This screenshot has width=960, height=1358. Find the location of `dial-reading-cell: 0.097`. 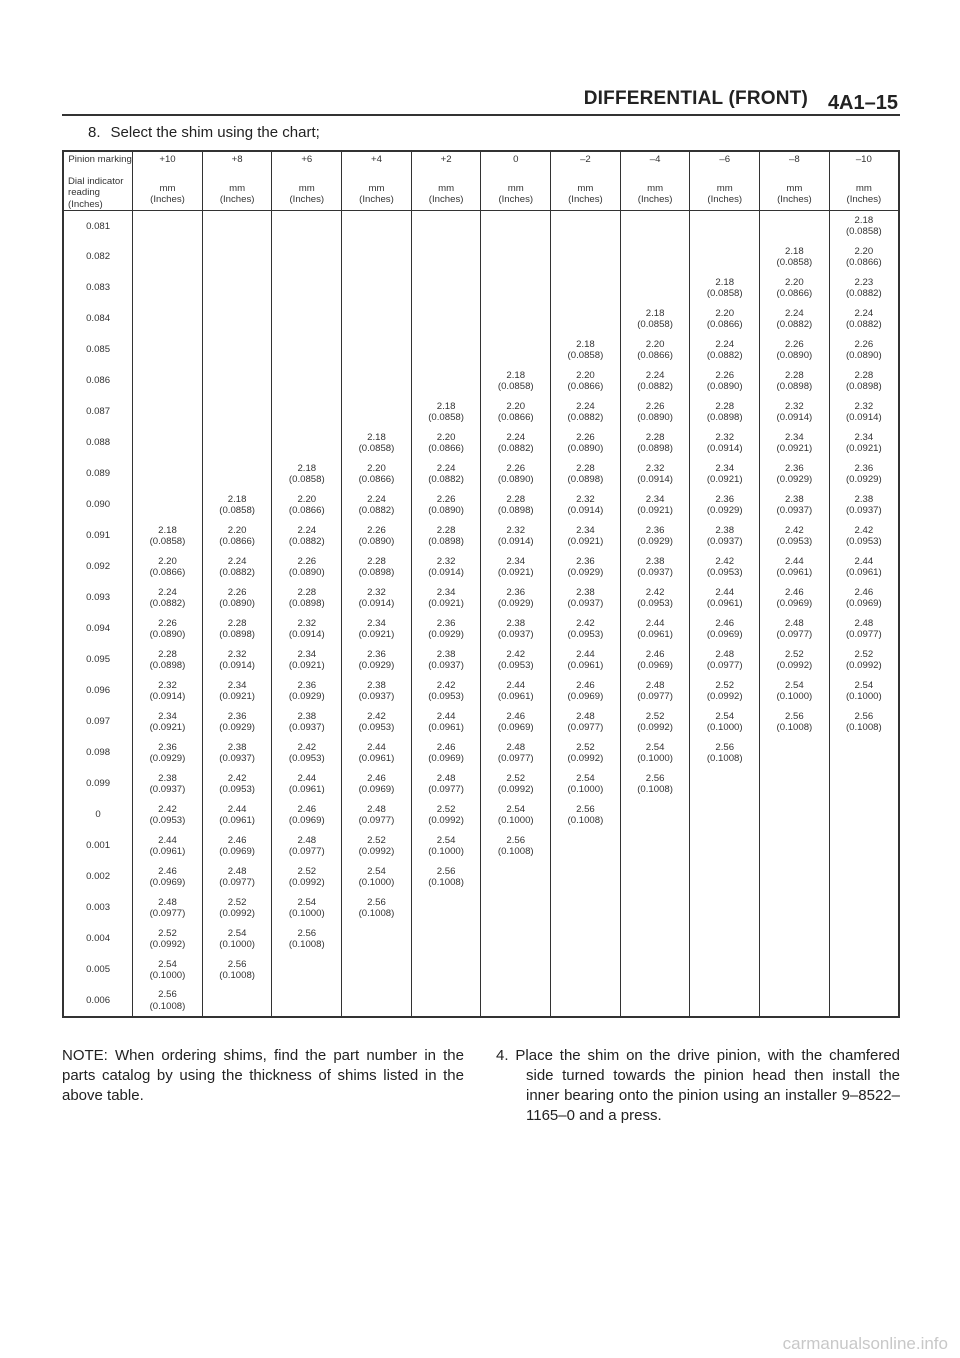

dial-reading-cell: 0.097 is located at coordinates (98, 722).